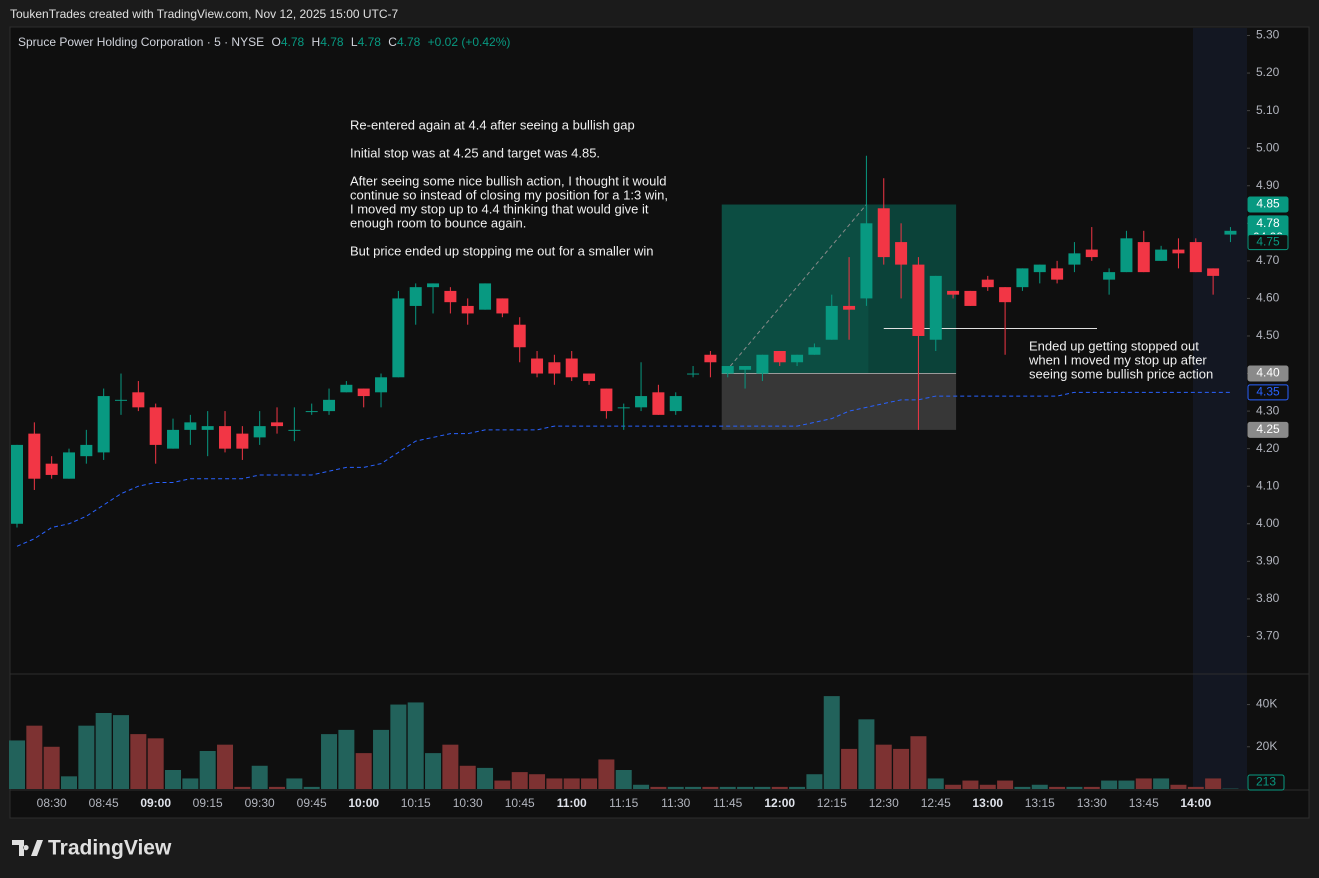  I want to click on x-tick-label: 14:00, so click(1195, 803).